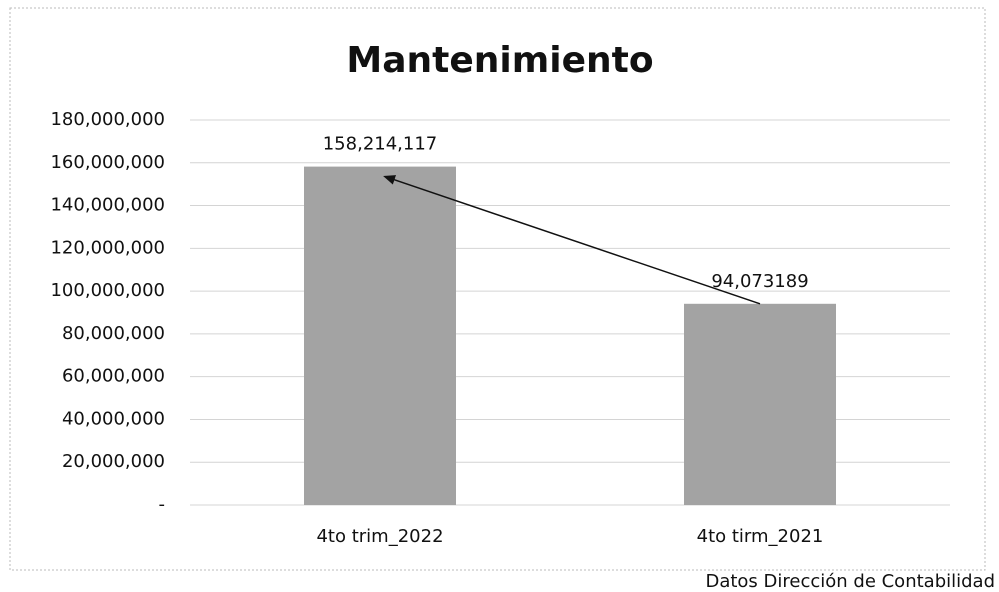  Describe the element at coordinates (107, 205) in the screenshot. I see `y-tick-label: 140,000,000` at that location.